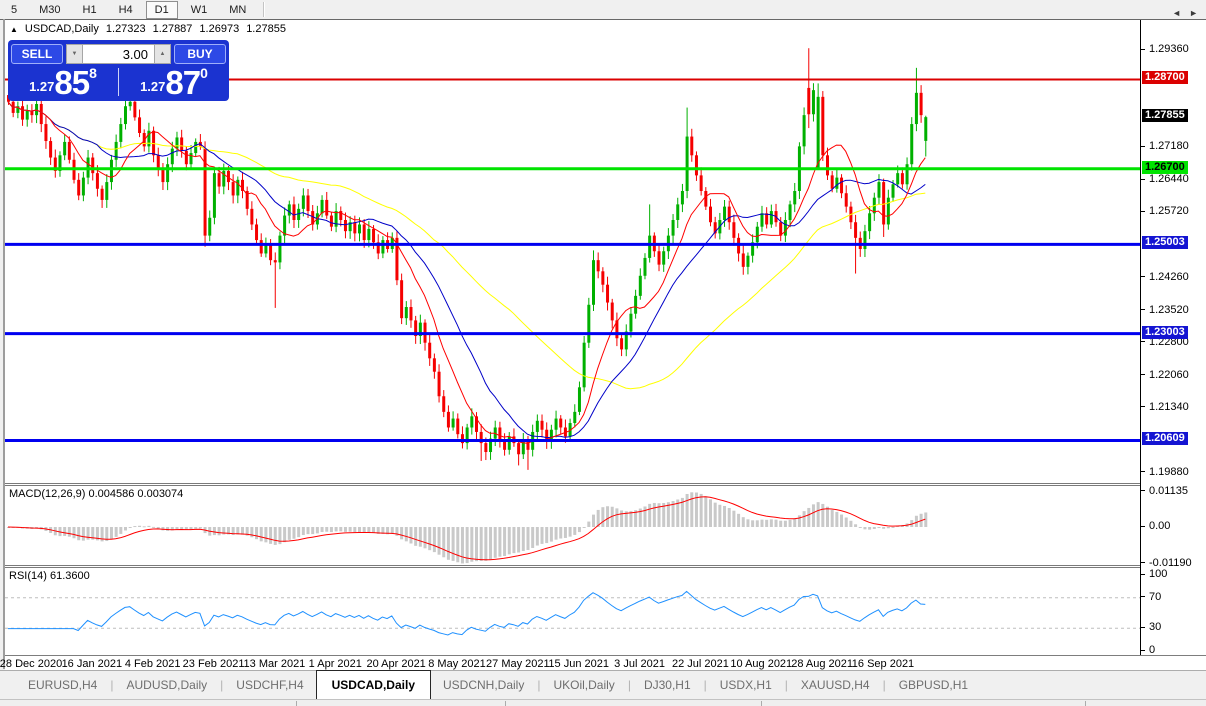  Describe the element at coordinates (335, 664) in the screenshot. I see `date-tick-label: 1 Apr 2021` at that location.